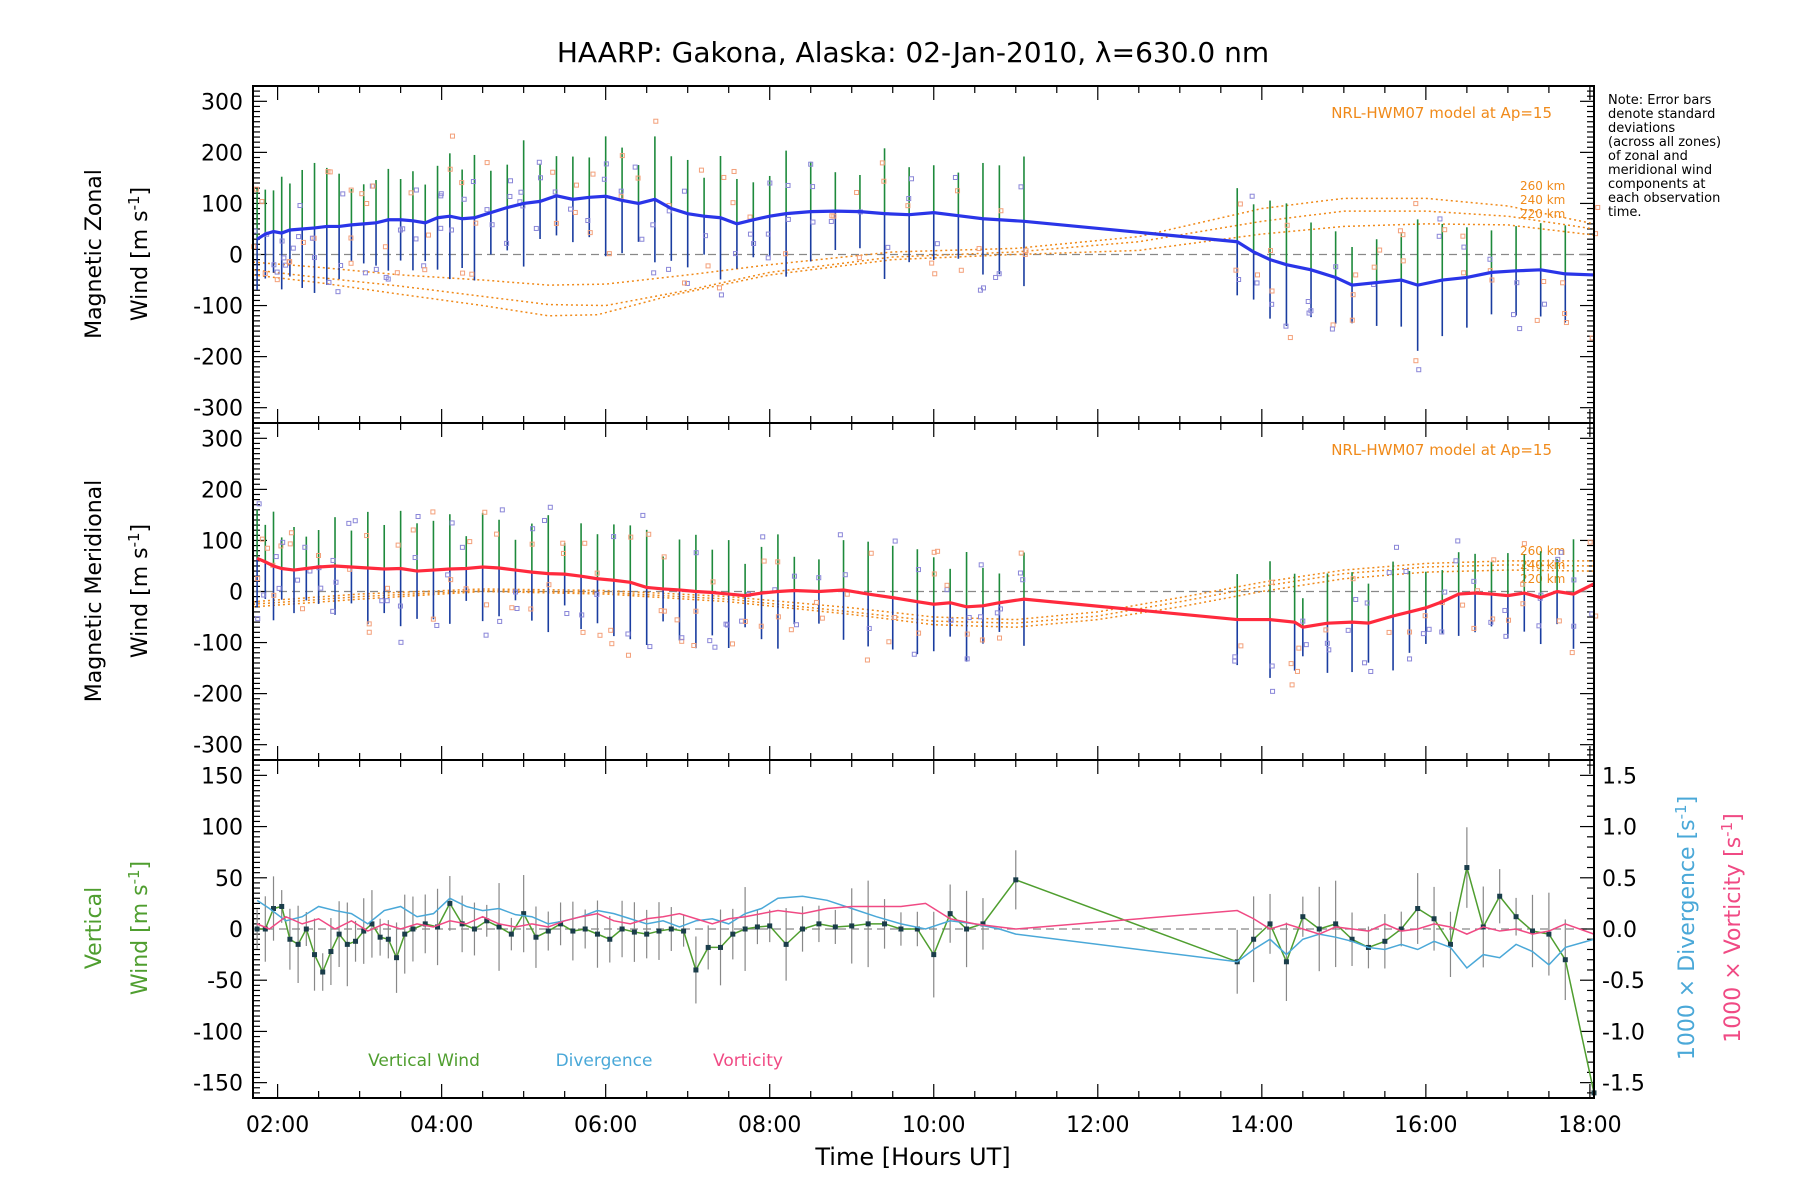 The width and height of the screenshot is (1800, 1200). I want to click on model-altitude-label: 220 km, so click(1542, 214).